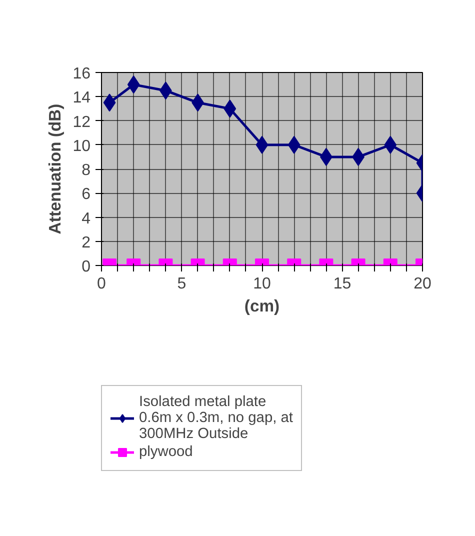 This screenshot has width=475, height=536. What do you see at coordinates (86, 267) in the screenshot?
I see `y-tick-label: 0` at bounding box center [86, 267].